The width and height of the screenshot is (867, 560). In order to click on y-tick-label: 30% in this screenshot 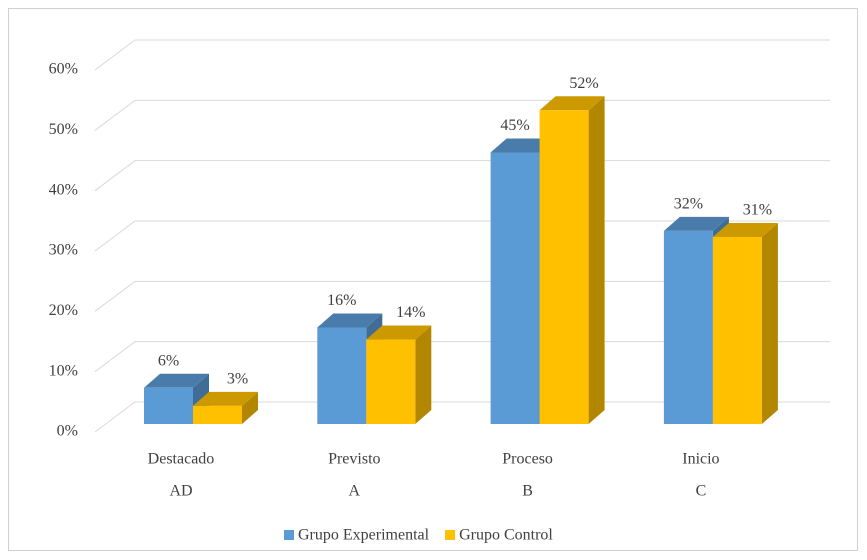, I will do `click(63, 250)`.